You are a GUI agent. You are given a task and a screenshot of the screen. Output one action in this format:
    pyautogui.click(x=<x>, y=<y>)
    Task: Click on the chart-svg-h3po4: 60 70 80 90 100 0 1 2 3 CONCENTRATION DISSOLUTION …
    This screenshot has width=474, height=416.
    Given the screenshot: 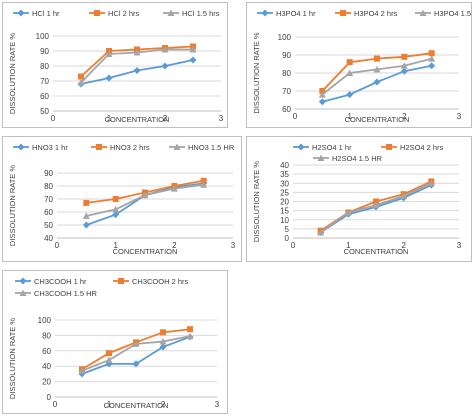 What is the action you would take?
    pyautogui.click(x=361, y=66)
    